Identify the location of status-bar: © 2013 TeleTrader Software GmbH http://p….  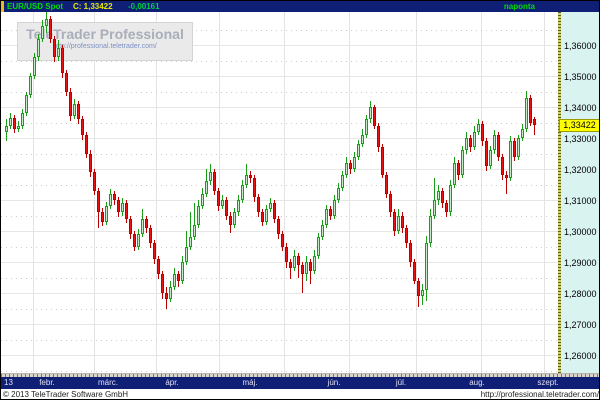
(300, 394).